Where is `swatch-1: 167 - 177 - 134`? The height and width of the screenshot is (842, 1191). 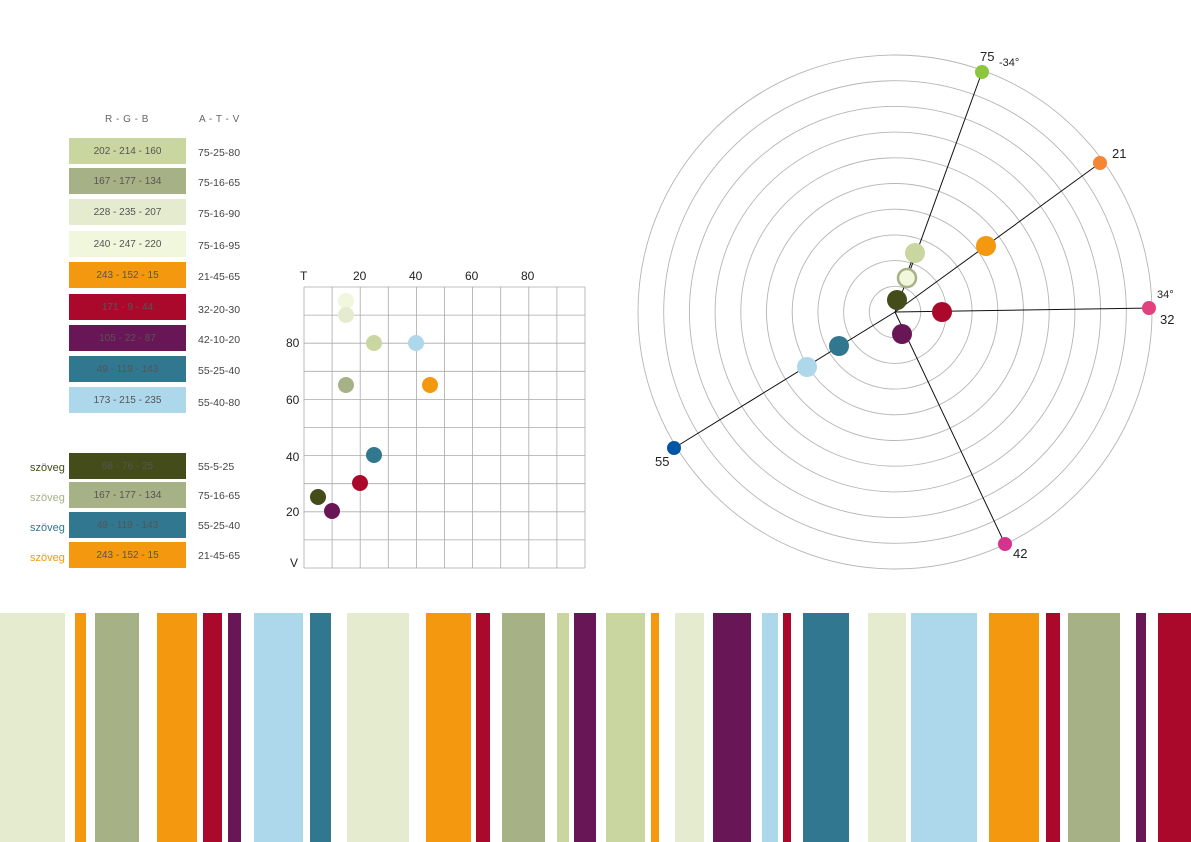 swatch-1: 167 - 177 - 134 is located at coordinates (127, 181).